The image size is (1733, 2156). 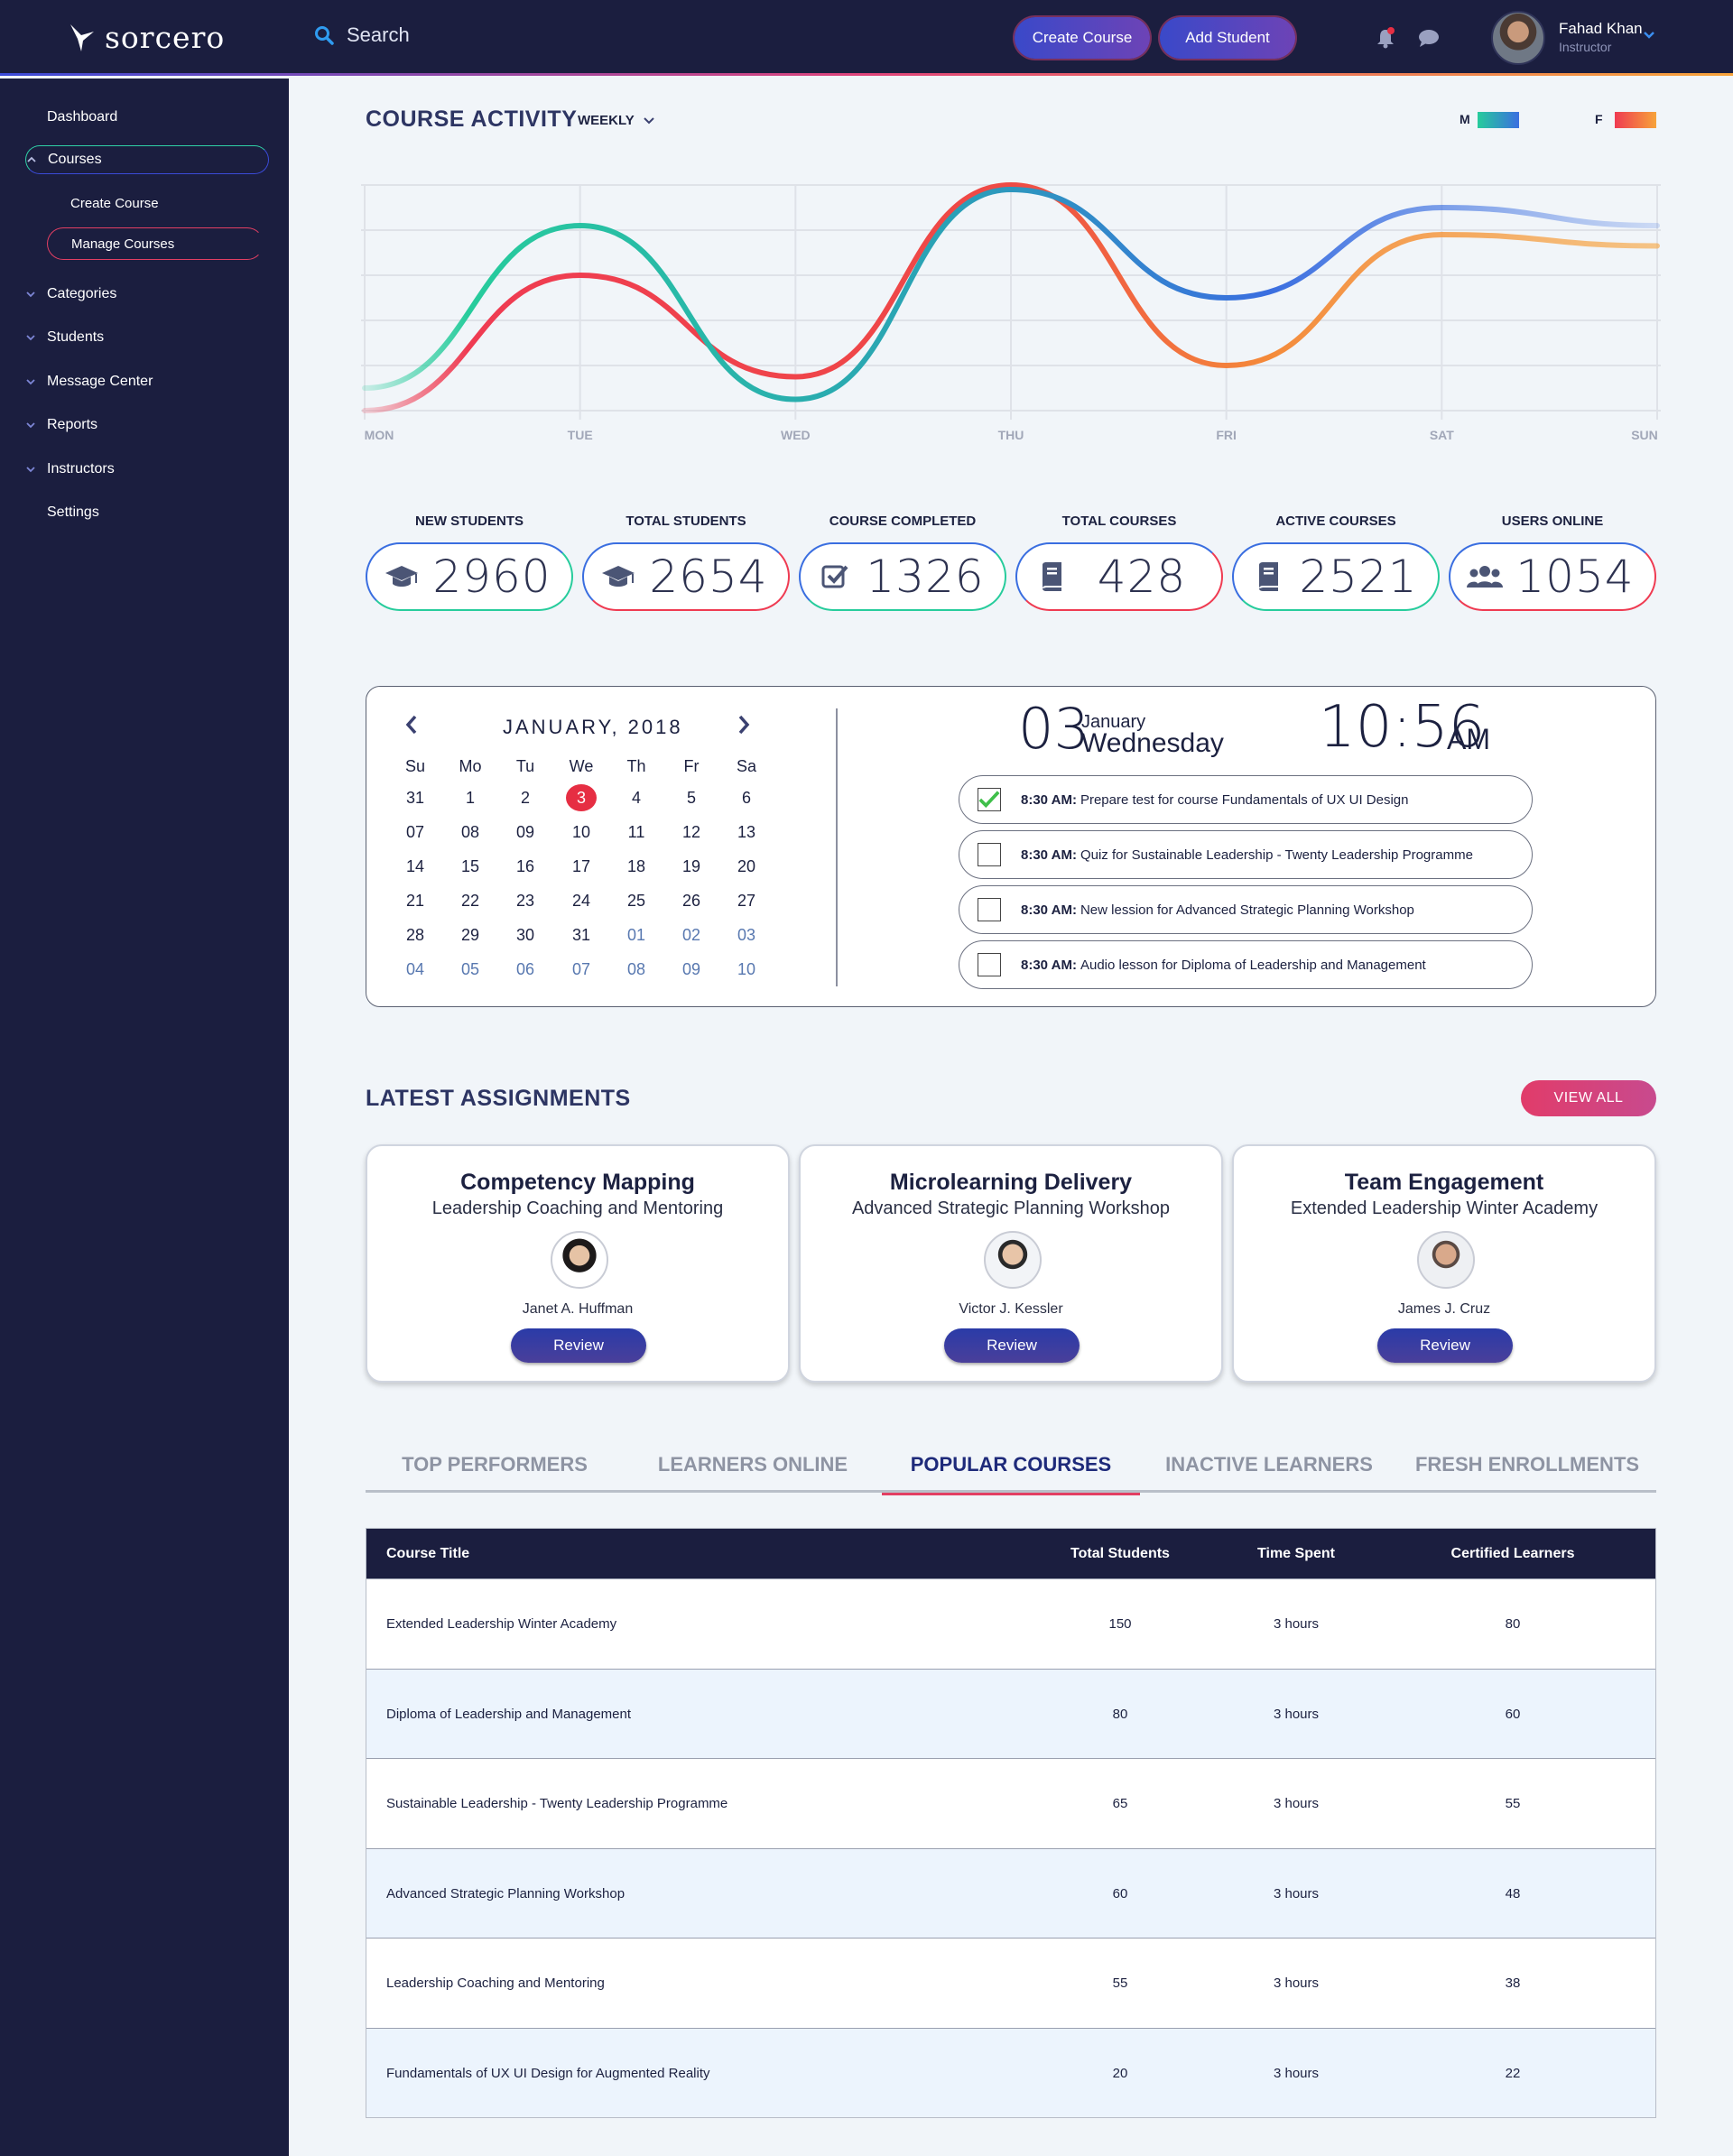 I want to click on sidebar-item-message-center: Message Center, so click(x=89, y=381).